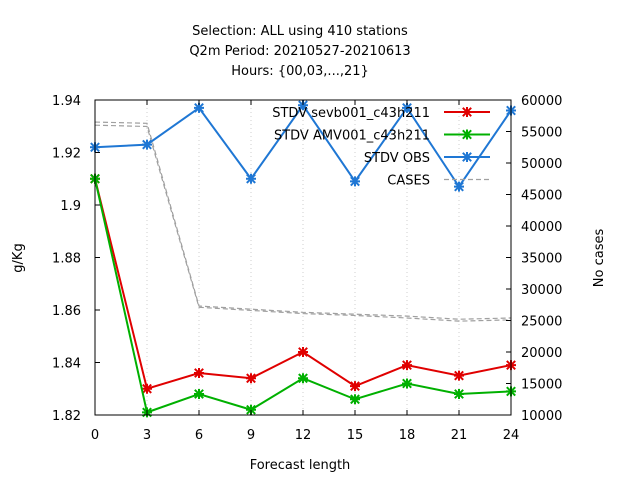  What do you see at coordinates (300, 31) in the screenshot?
I see `title-line: Selection: ALL using 410 stations` at bounding box center [300, 31].